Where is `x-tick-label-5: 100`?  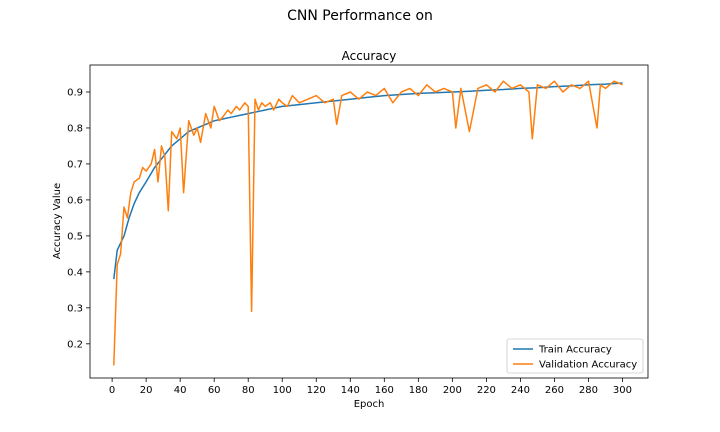 x-tick-label-5: 100 is located at coordinates (282, 390).